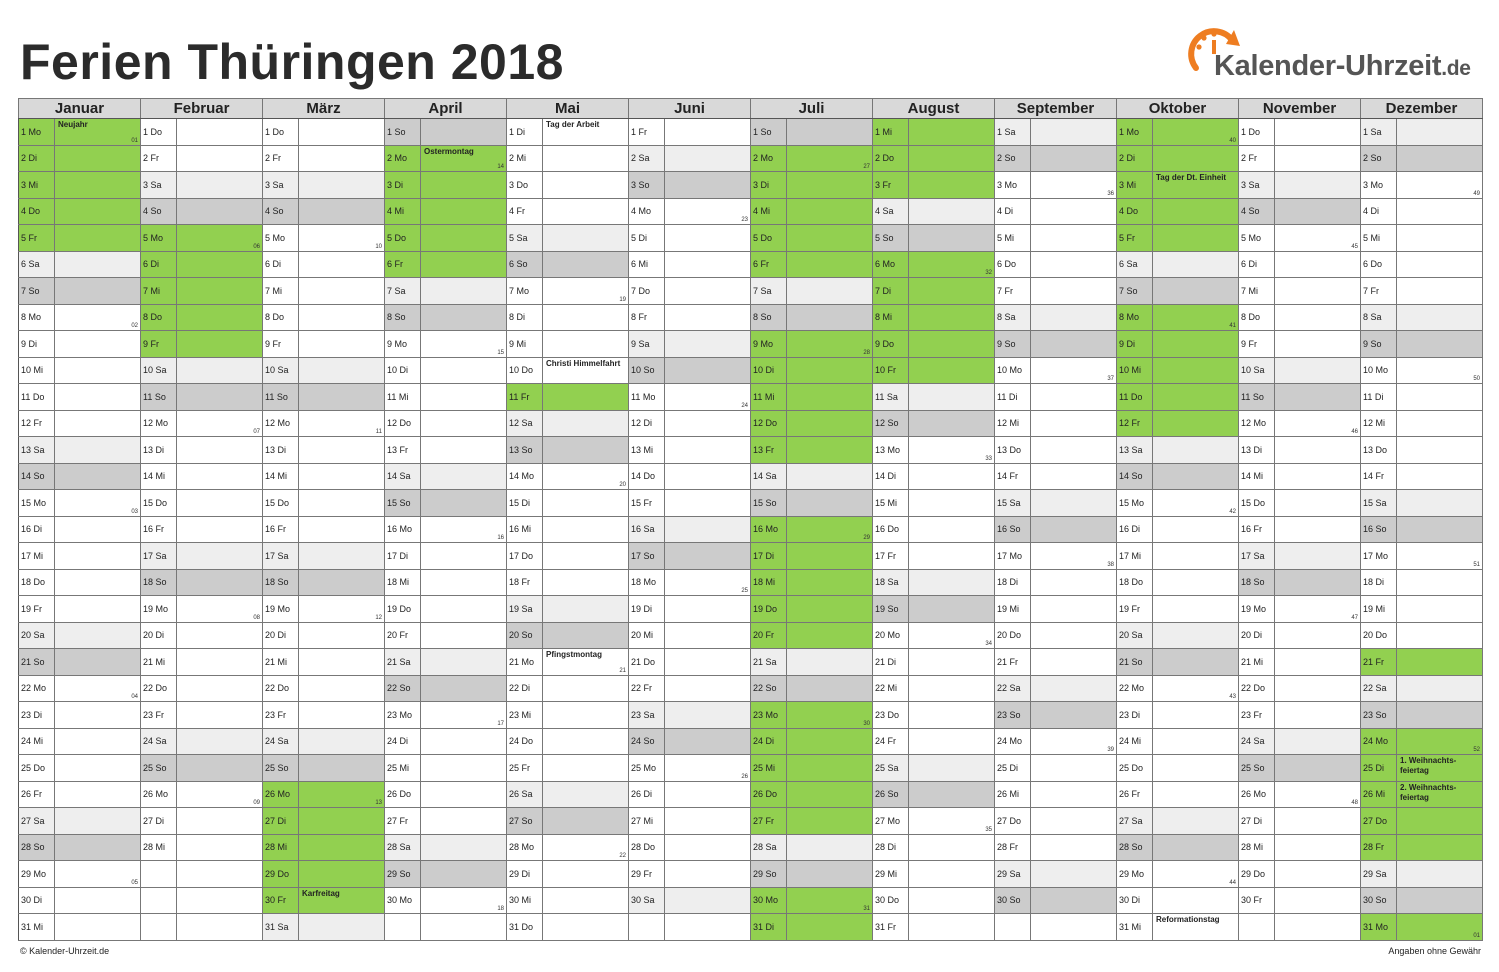 Image resolution: width=1499 pixels, height=972 pixels. What do you see at coordinates (1378, 927) in the screenshot?
I see `day-cell: 31 Mo` at bounding box center [1378, 927].